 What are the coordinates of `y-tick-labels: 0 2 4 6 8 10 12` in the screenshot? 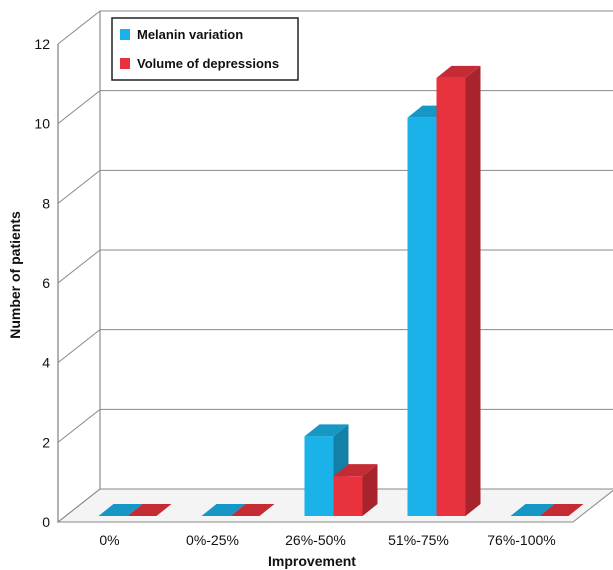 It's located at (42, 283).